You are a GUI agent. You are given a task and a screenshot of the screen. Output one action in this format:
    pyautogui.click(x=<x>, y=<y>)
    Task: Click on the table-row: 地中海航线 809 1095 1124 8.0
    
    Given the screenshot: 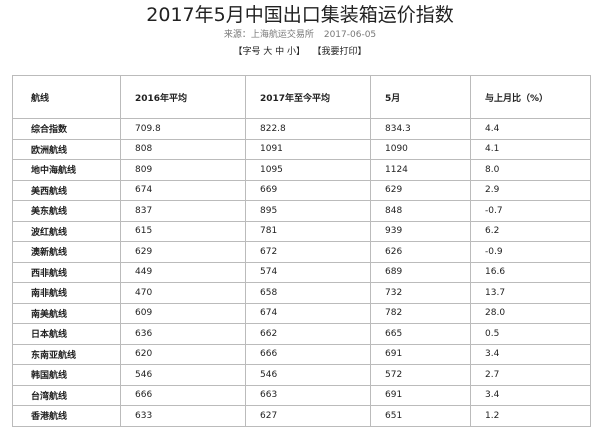 What is the action you would take?
    pyautogui.click(x=301, y=170)
    